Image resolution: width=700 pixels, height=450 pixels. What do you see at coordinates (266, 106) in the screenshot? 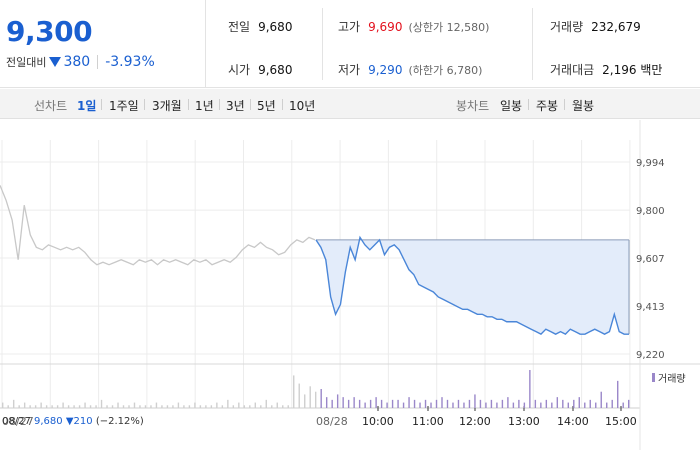
I see `period-tab-5y: 5년` at bounding box center [266, 106].